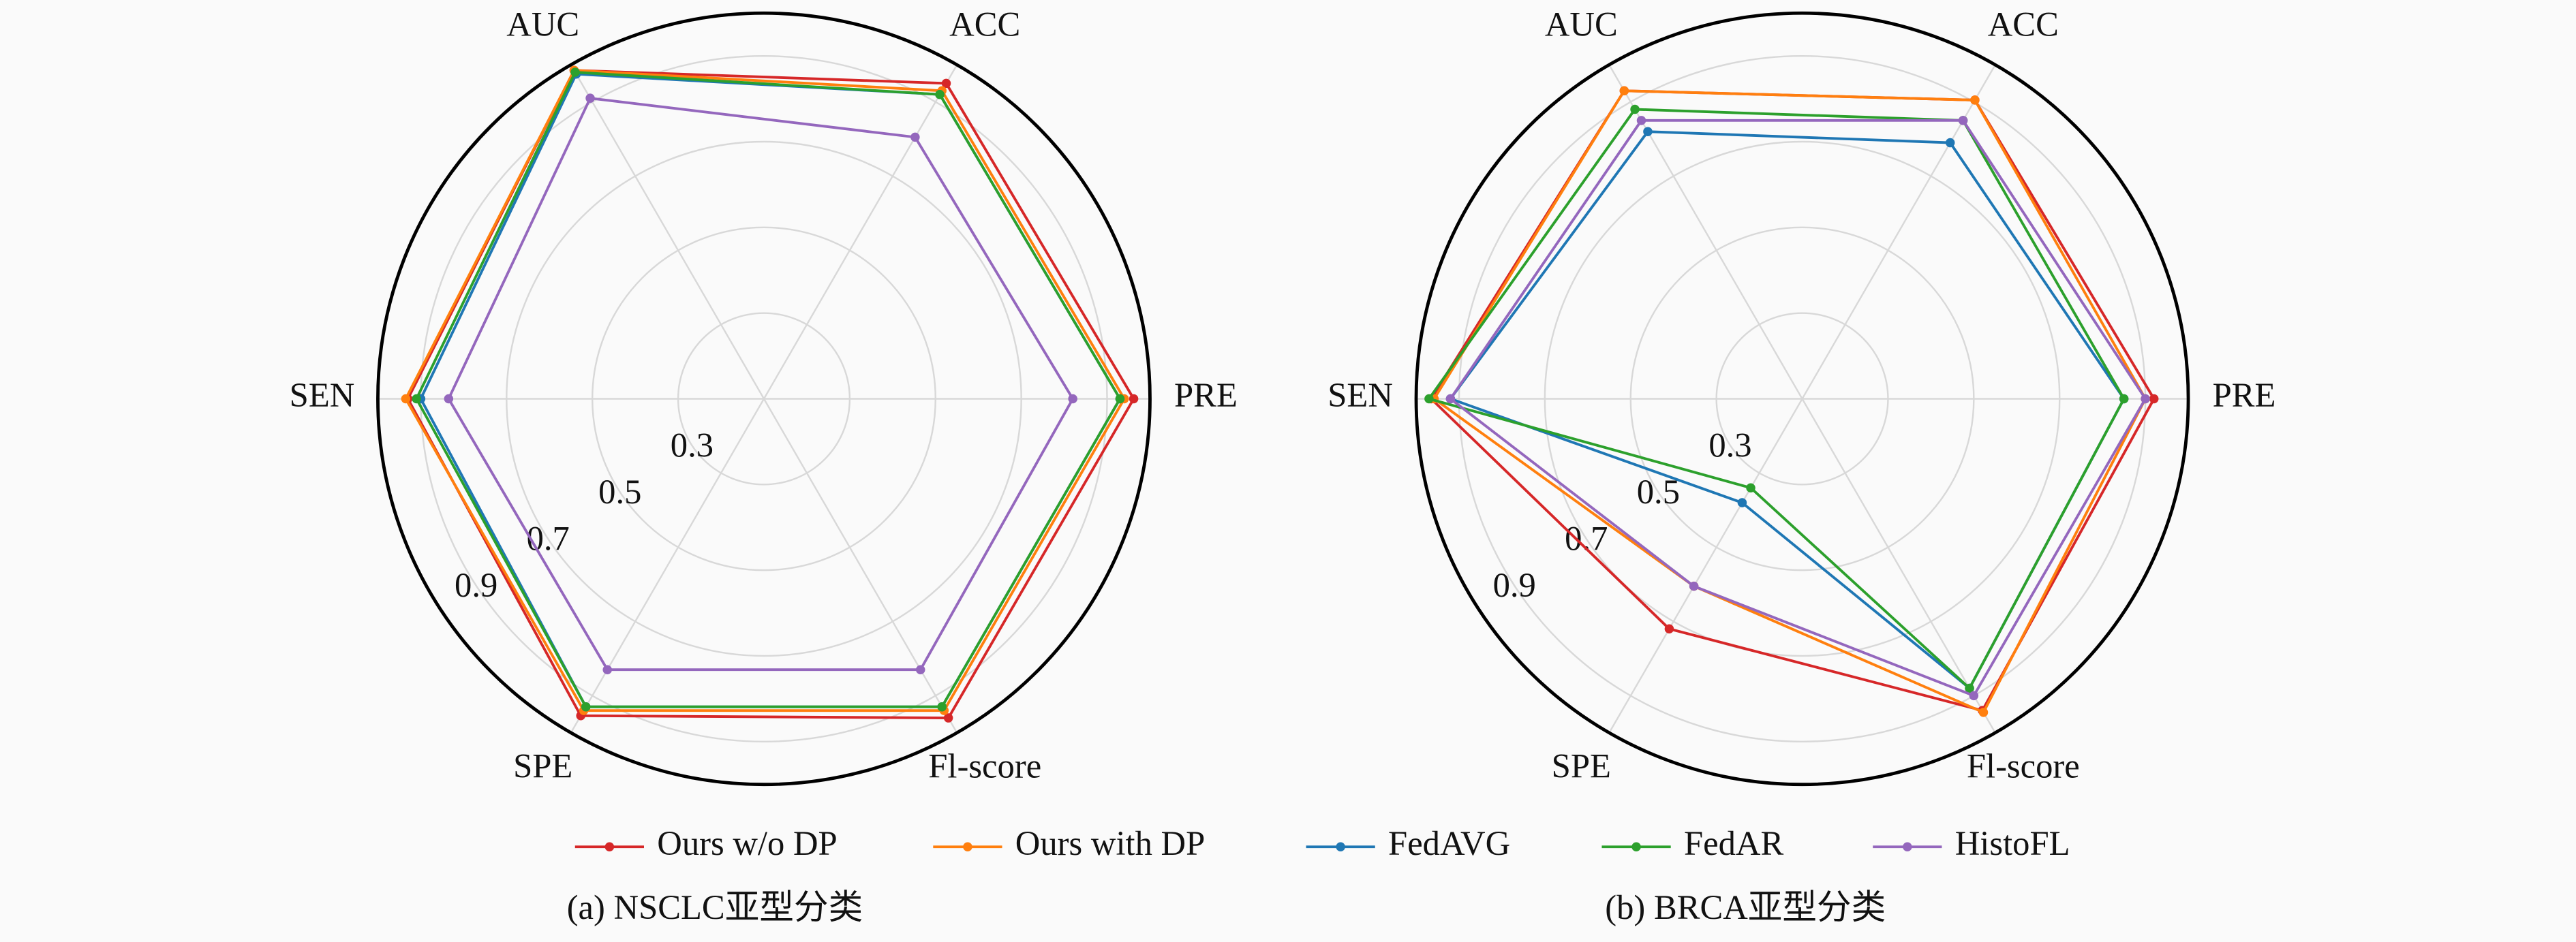  What do you see at coordinates (1110, 843) in the screenshot?
I see `legend-label: Ours with DP` at bounding box center [1110, 843].